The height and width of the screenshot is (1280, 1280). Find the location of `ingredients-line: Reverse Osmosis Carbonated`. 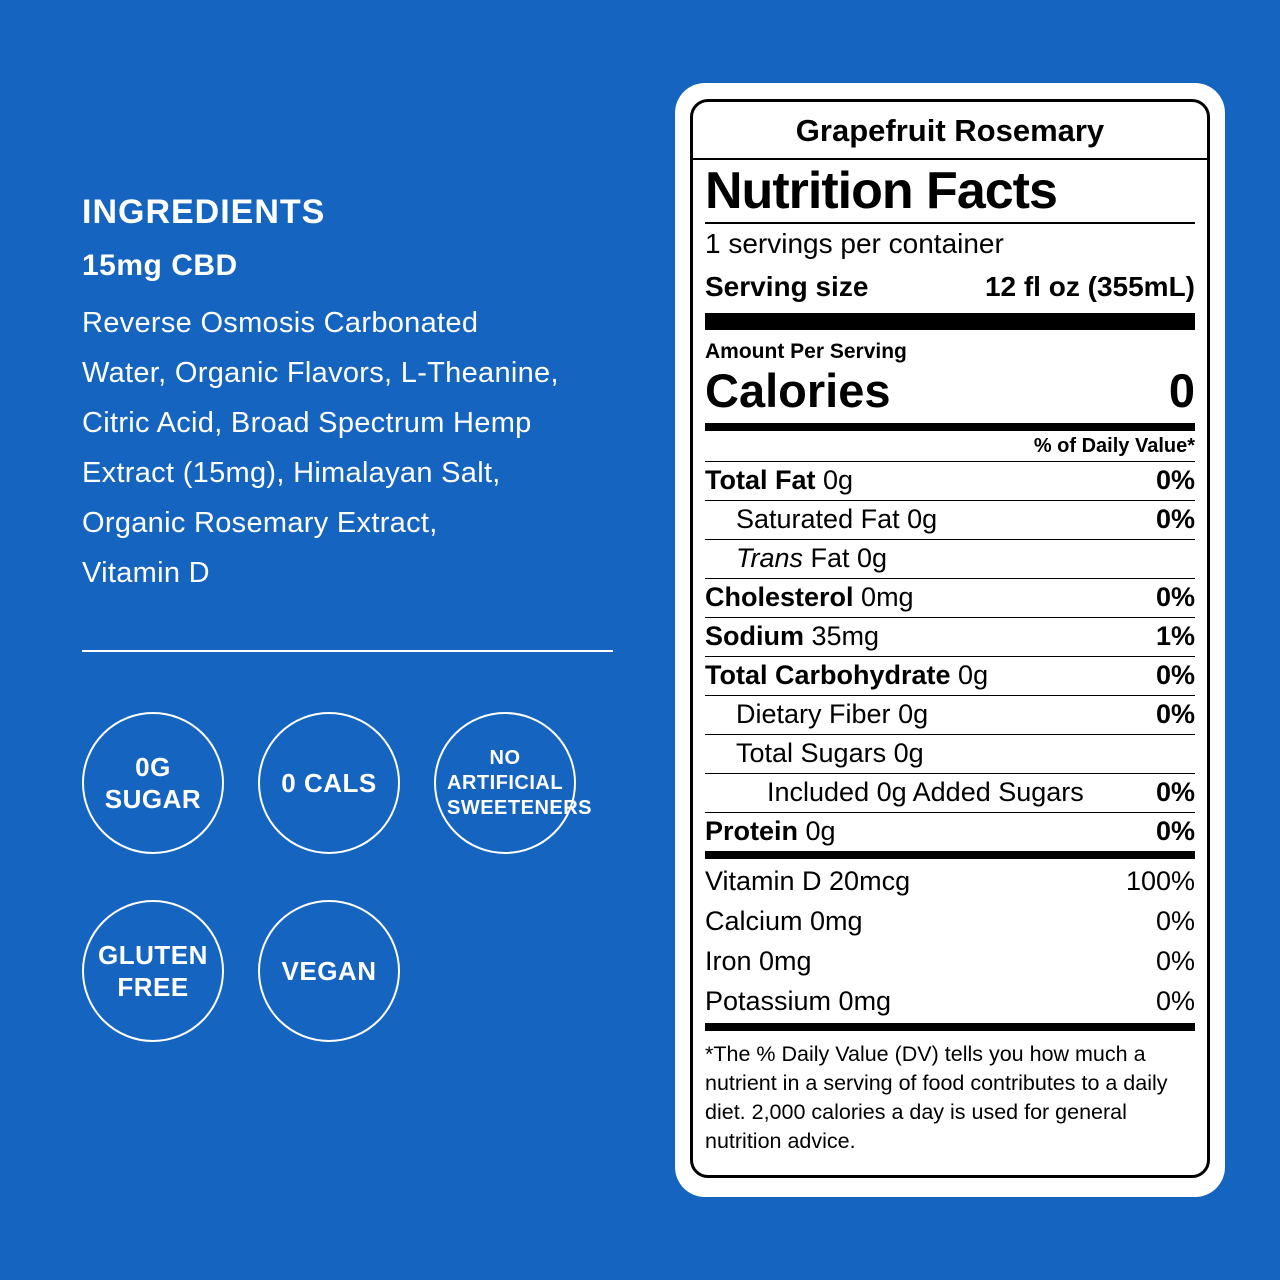

ingredients-line: Reverse Osmosis Carbonated is located at coordinates (280, 323).